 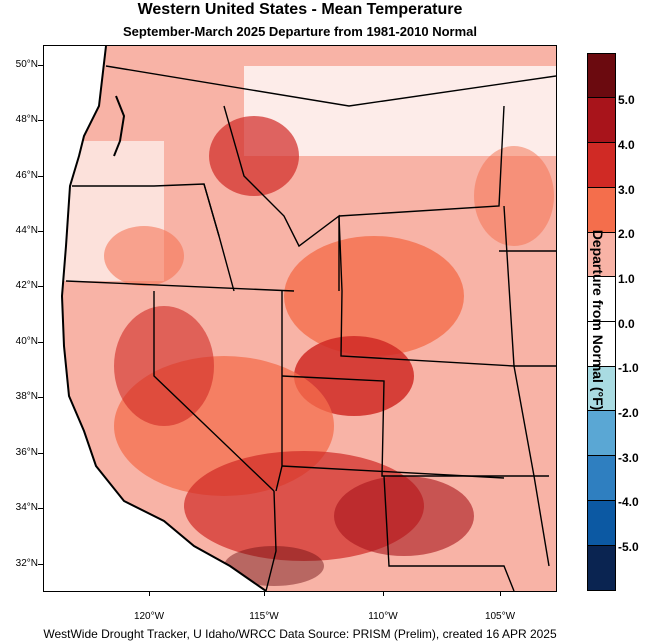 What do you see at coordinates (144, 256) in the screenshot?
I see `anomaly-oregon` at bounding box center [144, 256].